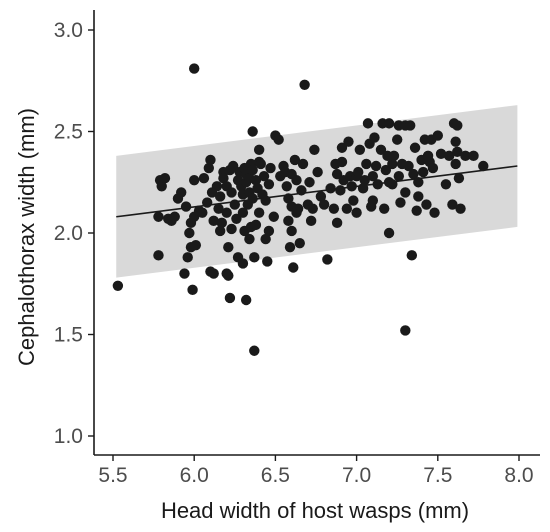 This screenshot has height=532, width=550. Describe the element at coordinates (112, 475) in the screenshot. I see `x-tick-label: 5.5` at that location.